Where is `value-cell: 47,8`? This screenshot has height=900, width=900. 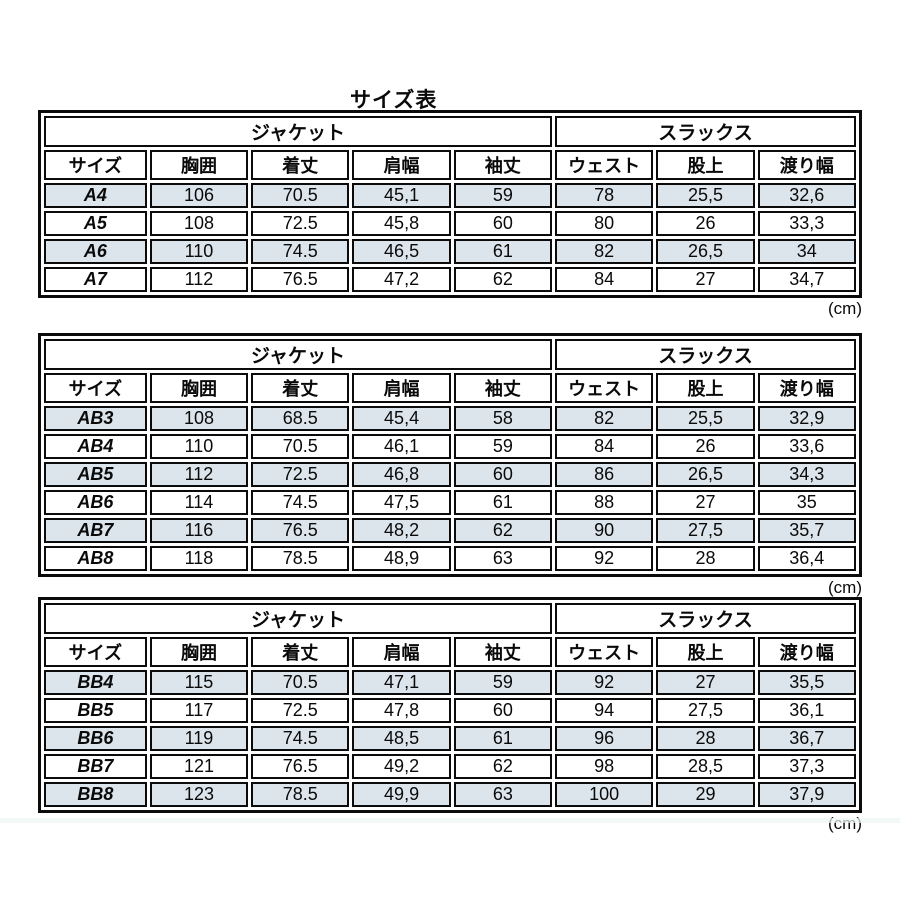
value-cell: 47,8 is located at coordinates (401, 710).